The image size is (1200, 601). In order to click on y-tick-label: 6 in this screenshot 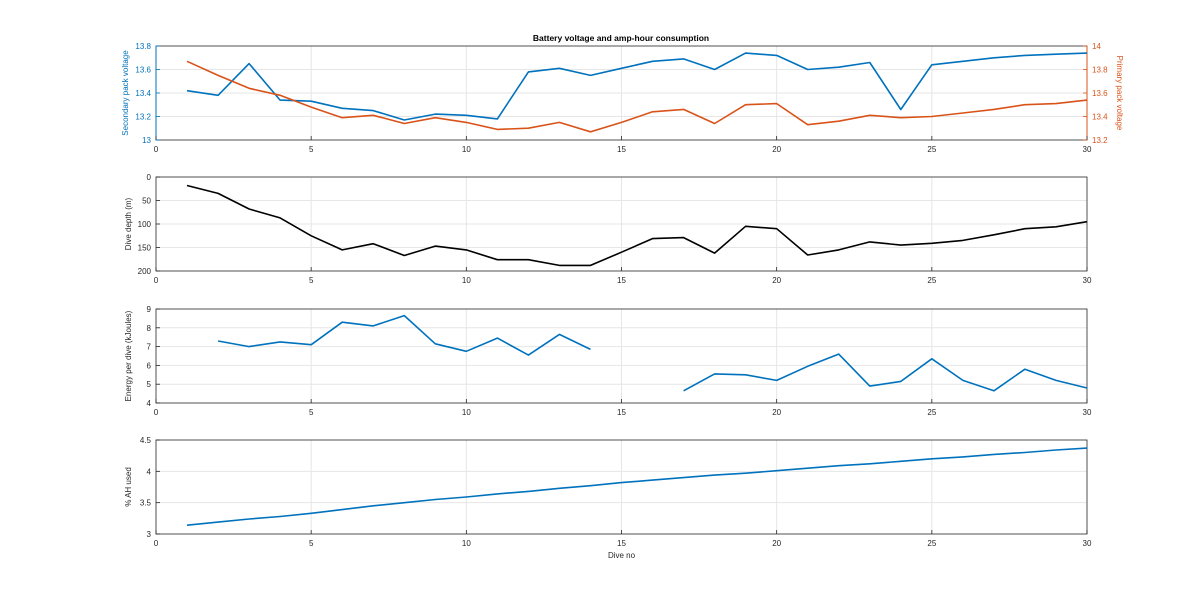, I will do `click(149, 365)`.